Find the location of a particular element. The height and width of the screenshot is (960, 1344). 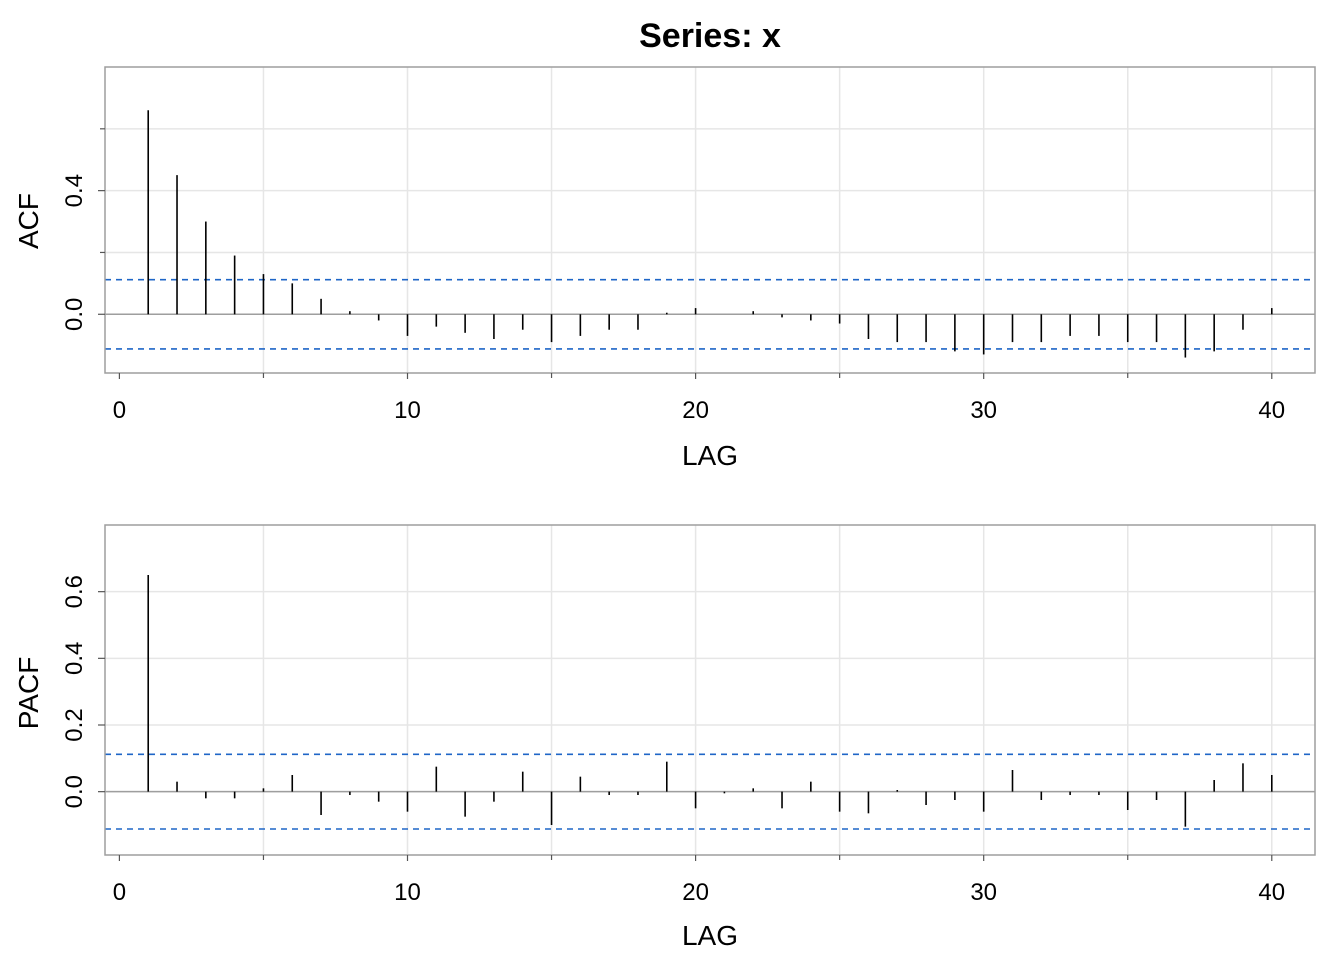

pacf-y-tick-label: 0.2 is located at coordinates (74, 724).